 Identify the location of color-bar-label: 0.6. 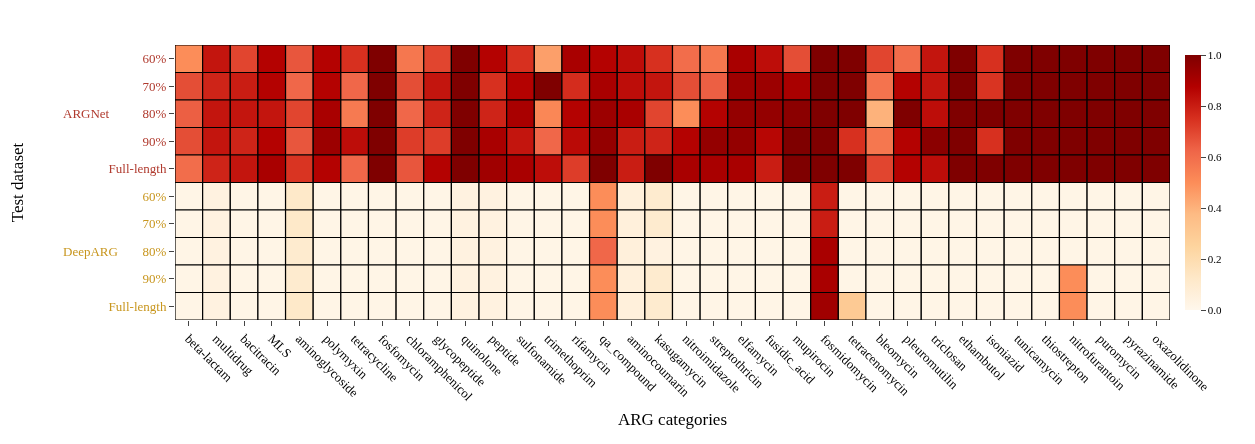
(1214, 156).